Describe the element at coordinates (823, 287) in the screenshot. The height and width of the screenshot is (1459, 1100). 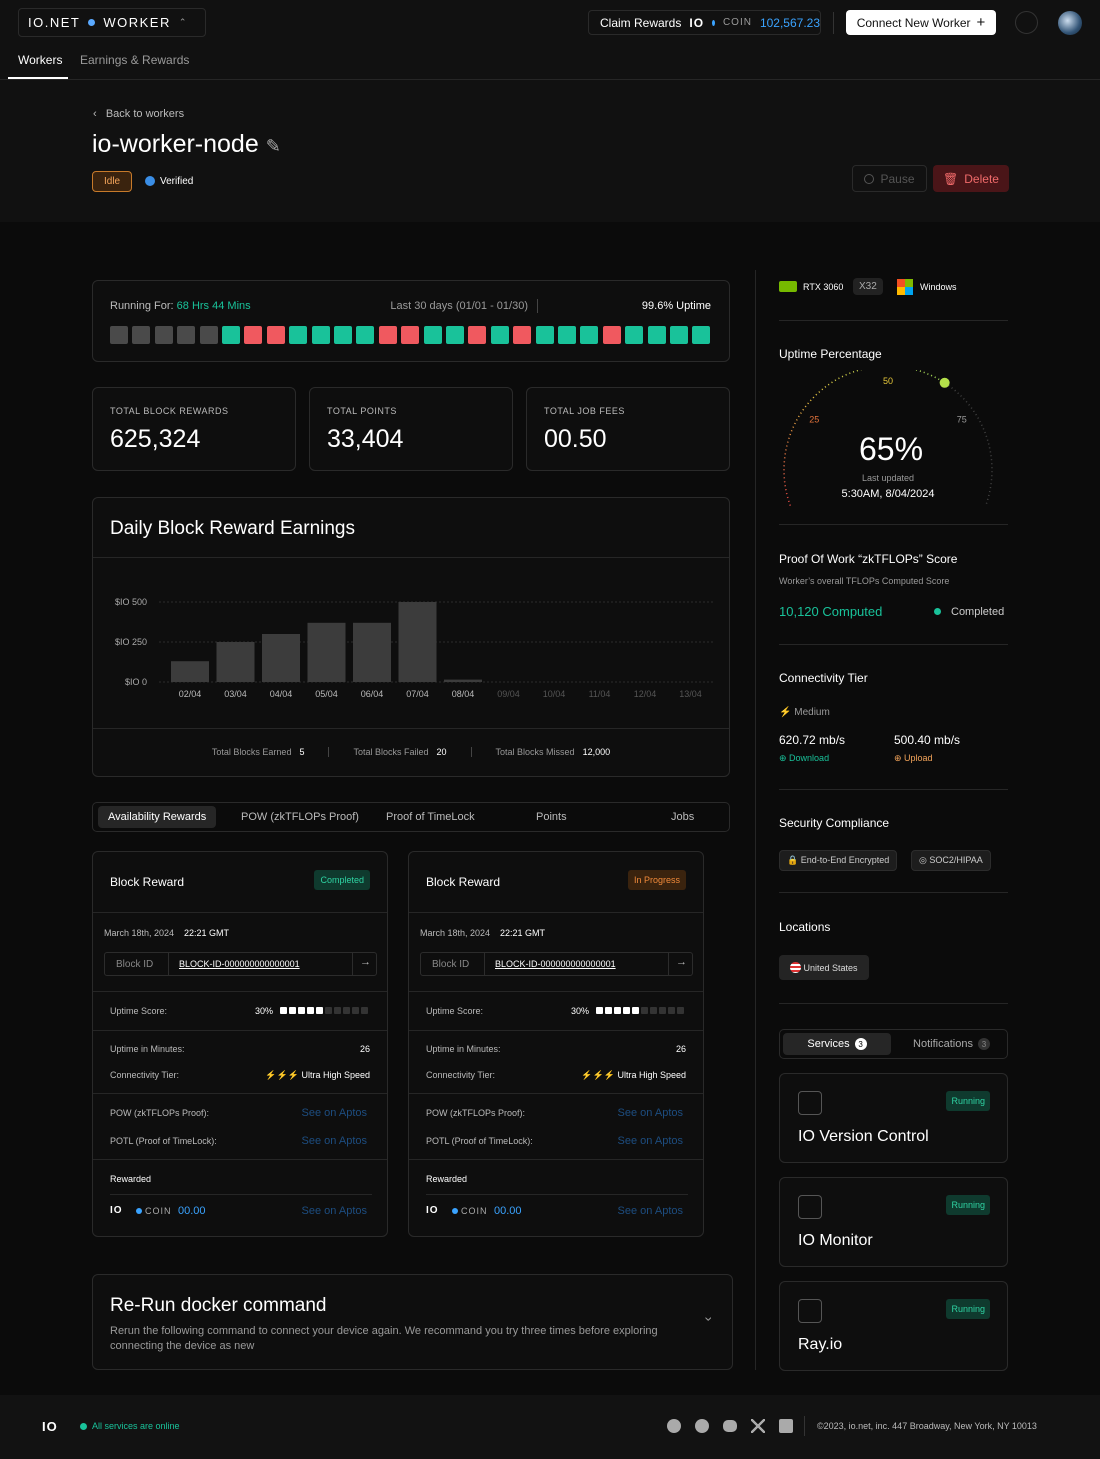
I see `gpu: RTX 3060` at that location.